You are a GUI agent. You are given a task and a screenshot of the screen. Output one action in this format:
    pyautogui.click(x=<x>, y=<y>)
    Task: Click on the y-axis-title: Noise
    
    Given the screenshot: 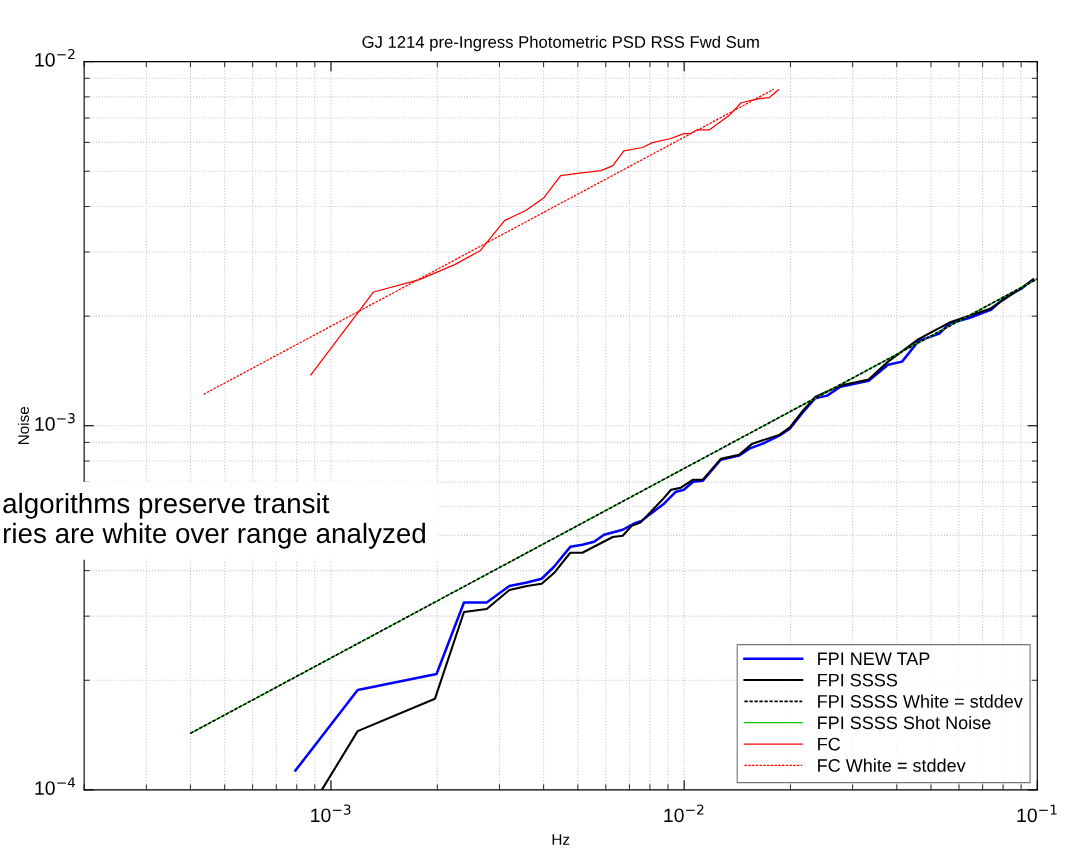 What is the action you would take?
    pyautogui.click(x=23, y=425)
    